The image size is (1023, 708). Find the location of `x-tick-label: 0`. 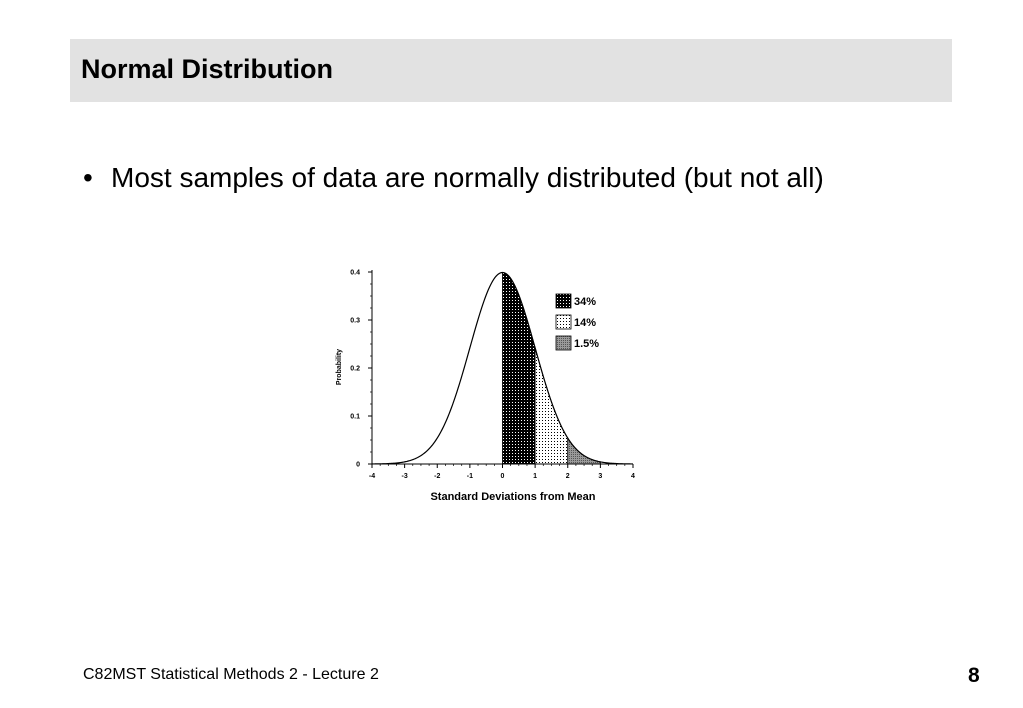

x-tick-label: 0 is located at coordinates (503, 476).